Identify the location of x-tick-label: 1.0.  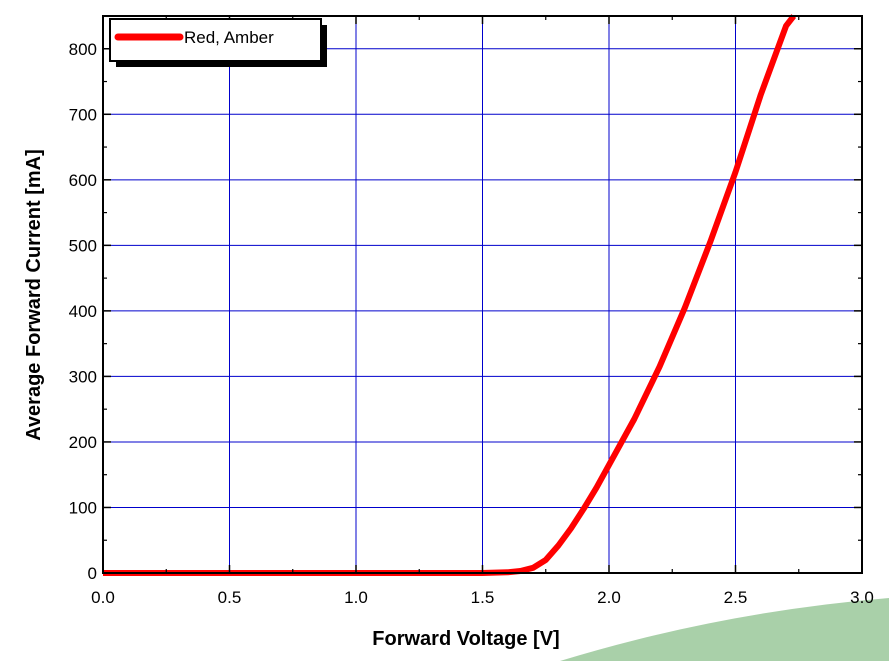
(356, 597).